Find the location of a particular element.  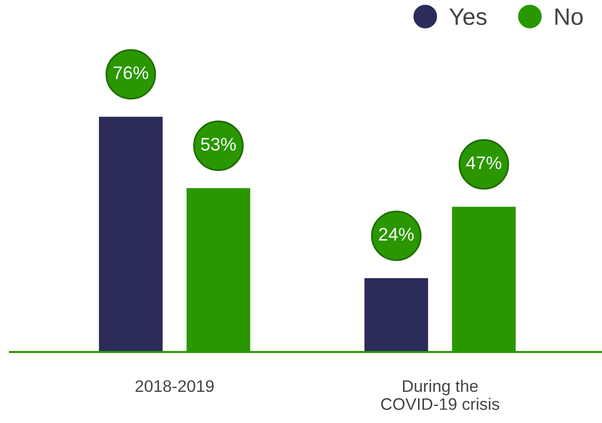

data-label: 76% is located at coordinates (131, 73).